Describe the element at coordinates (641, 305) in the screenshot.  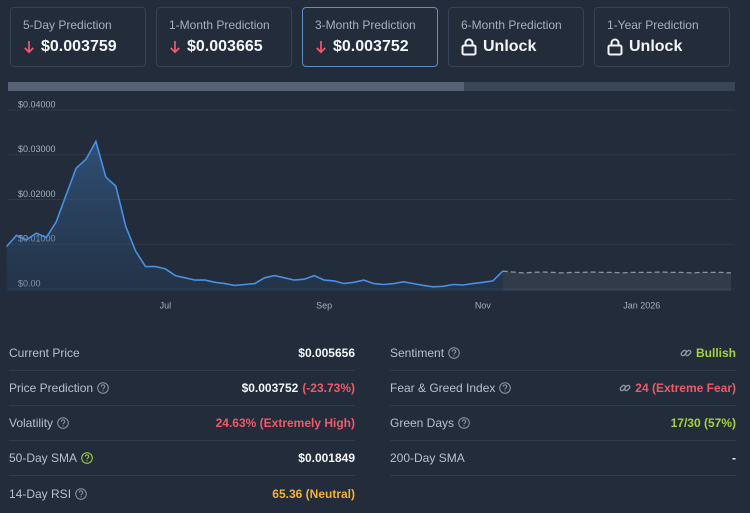
I see `x-tick-label: Jan 2026` at that location.